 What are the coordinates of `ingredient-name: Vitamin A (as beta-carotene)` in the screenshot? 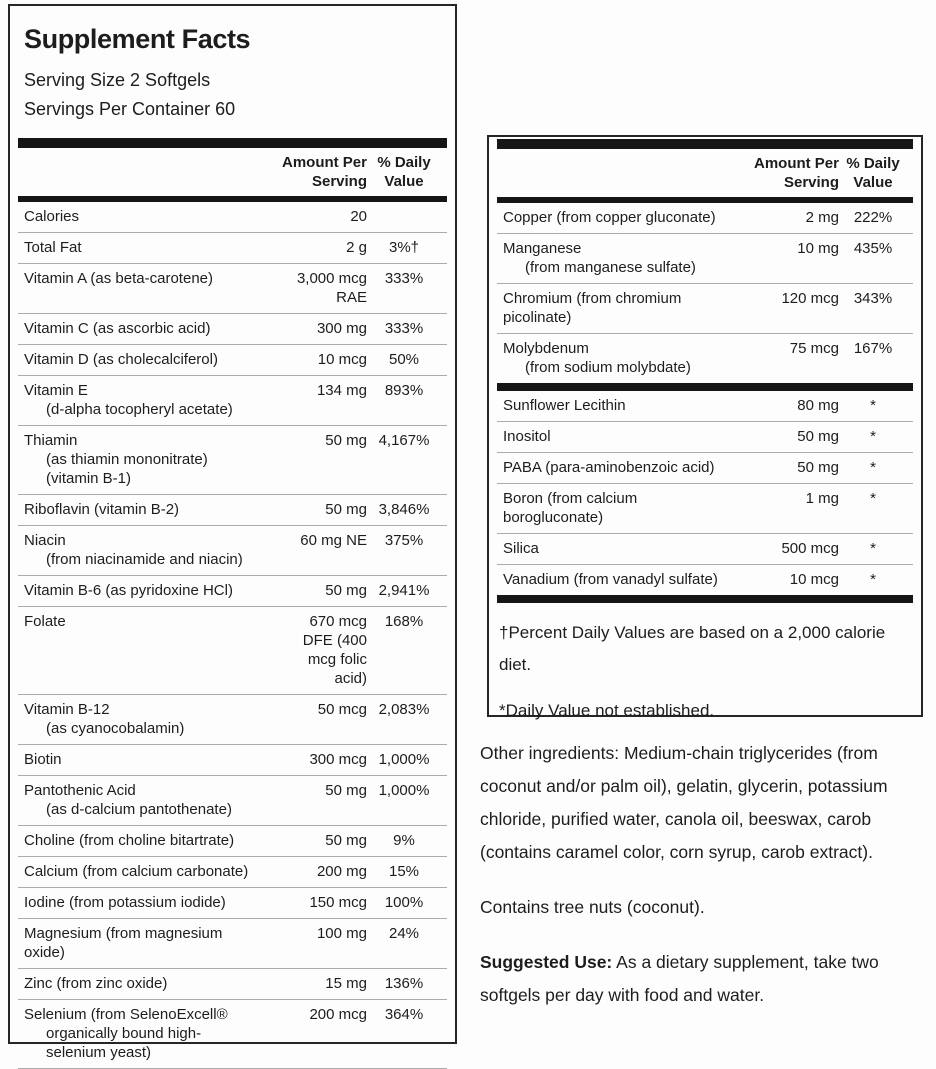 It's located at (145, 288).